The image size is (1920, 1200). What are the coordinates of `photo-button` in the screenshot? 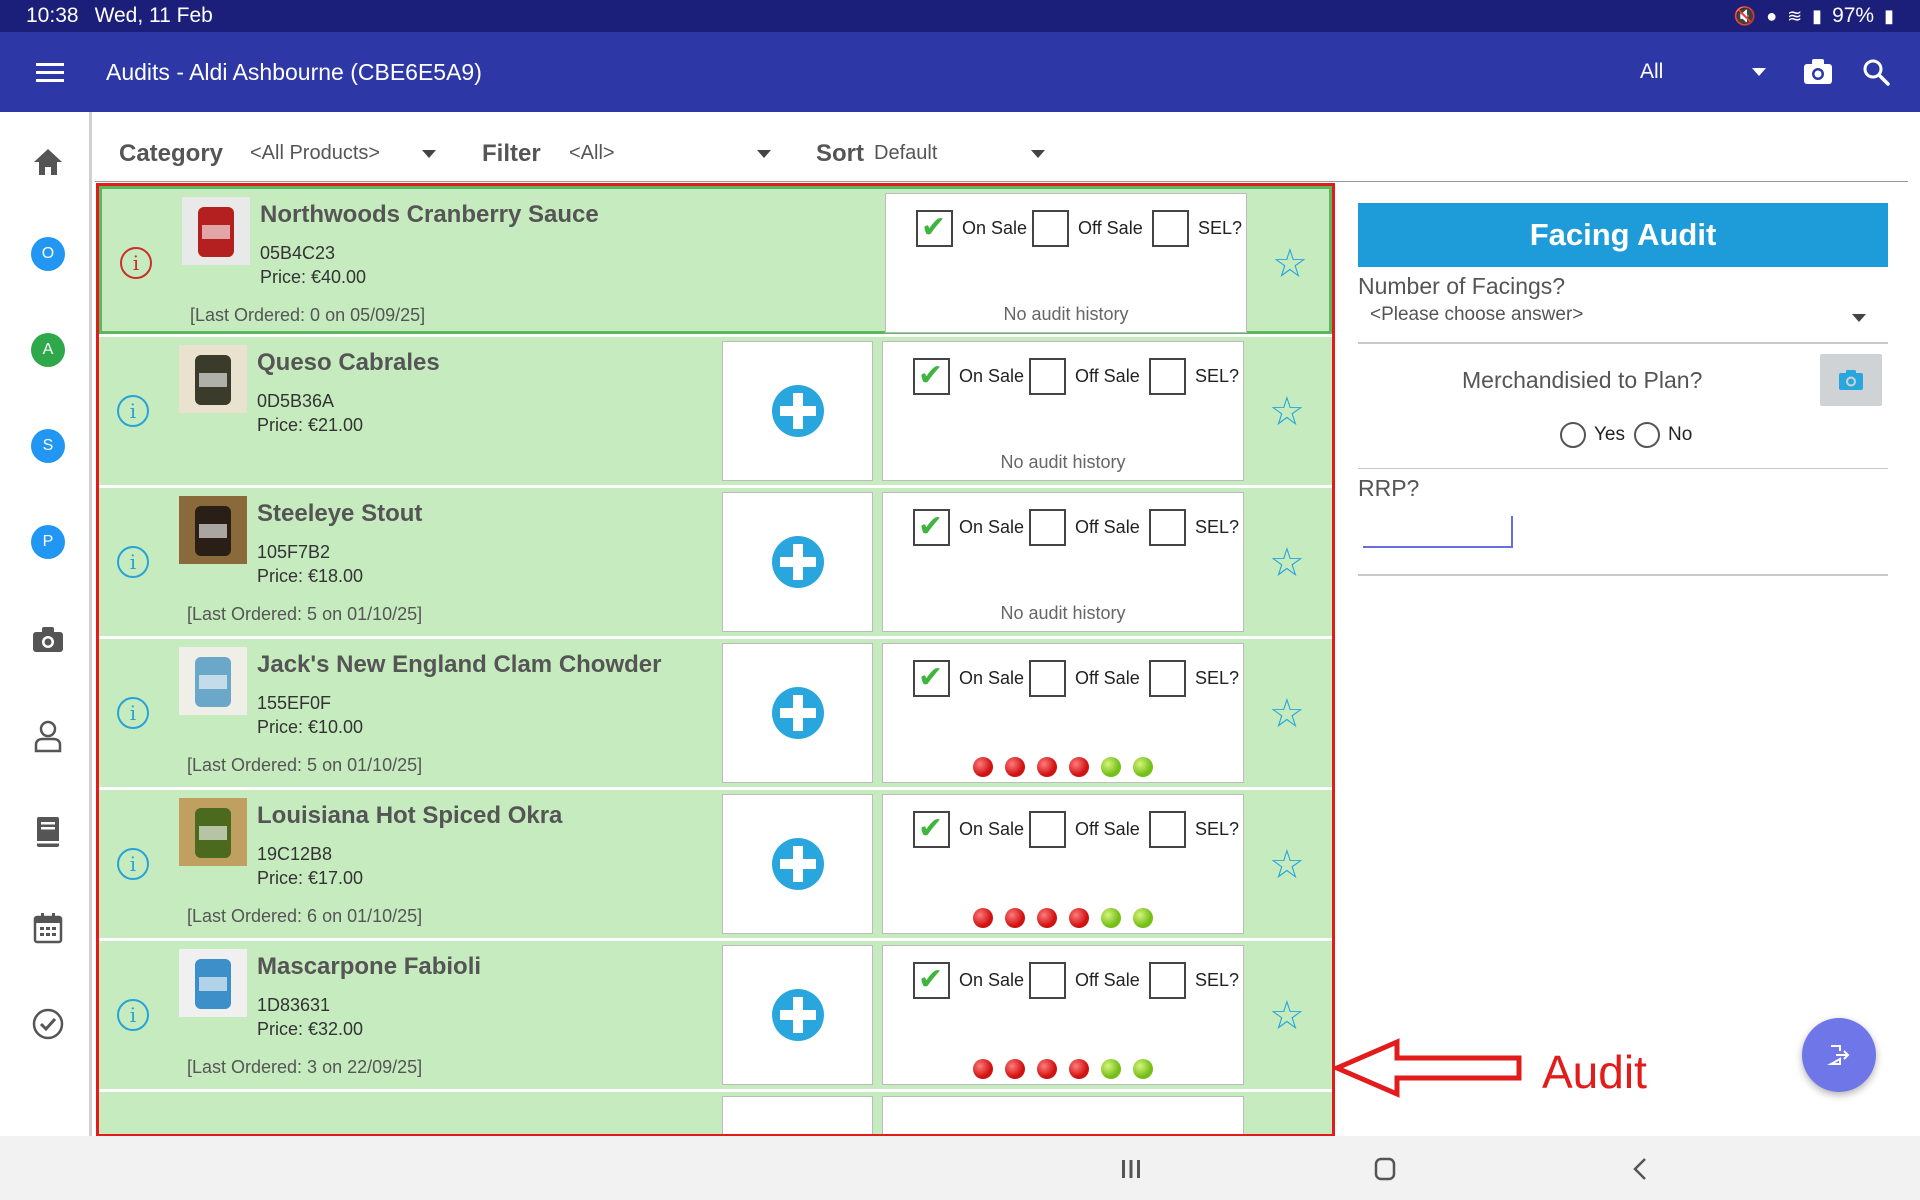 It's located at (1851, 379).